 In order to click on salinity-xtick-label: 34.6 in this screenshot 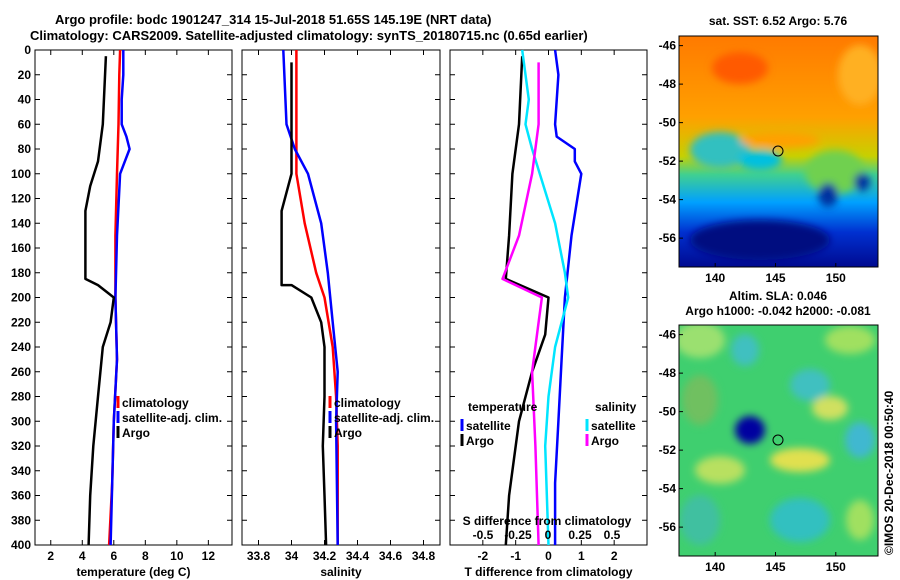, I will do `click(391, 556)`.